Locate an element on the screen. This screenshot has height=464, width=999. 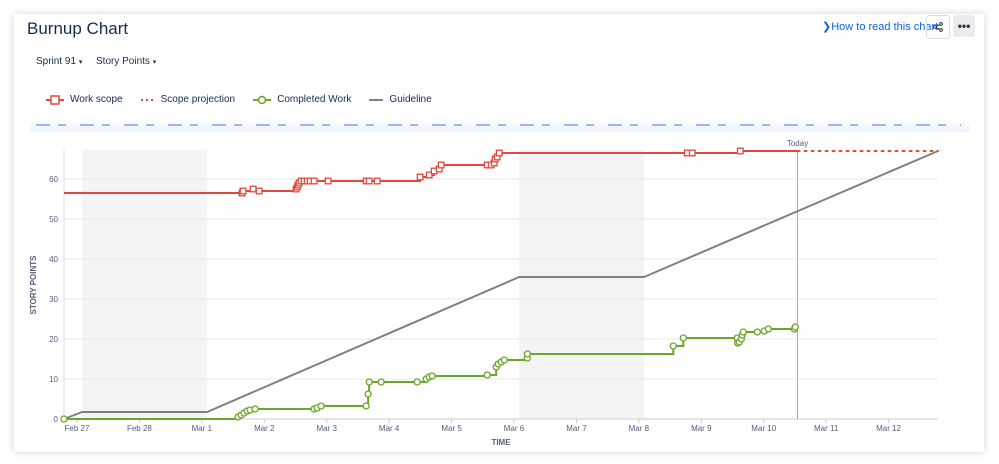
y-tick-label: 0 is located at coordinates (56, 419).